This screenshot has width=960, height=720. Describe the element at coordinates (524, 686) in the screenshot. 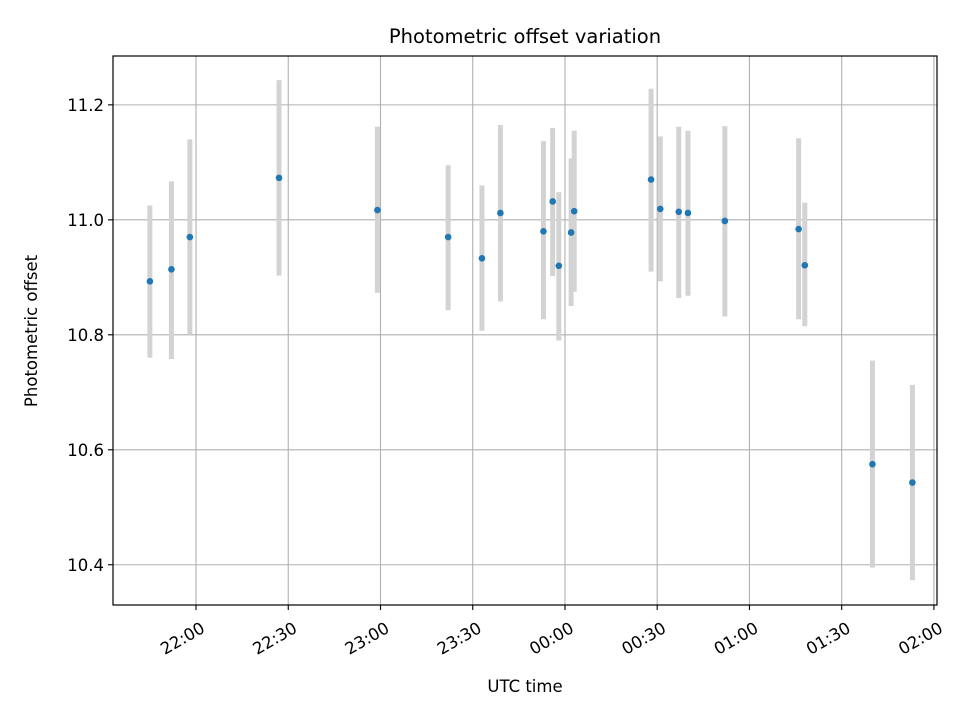

I see `x-axis-label: UTC time` at that location.